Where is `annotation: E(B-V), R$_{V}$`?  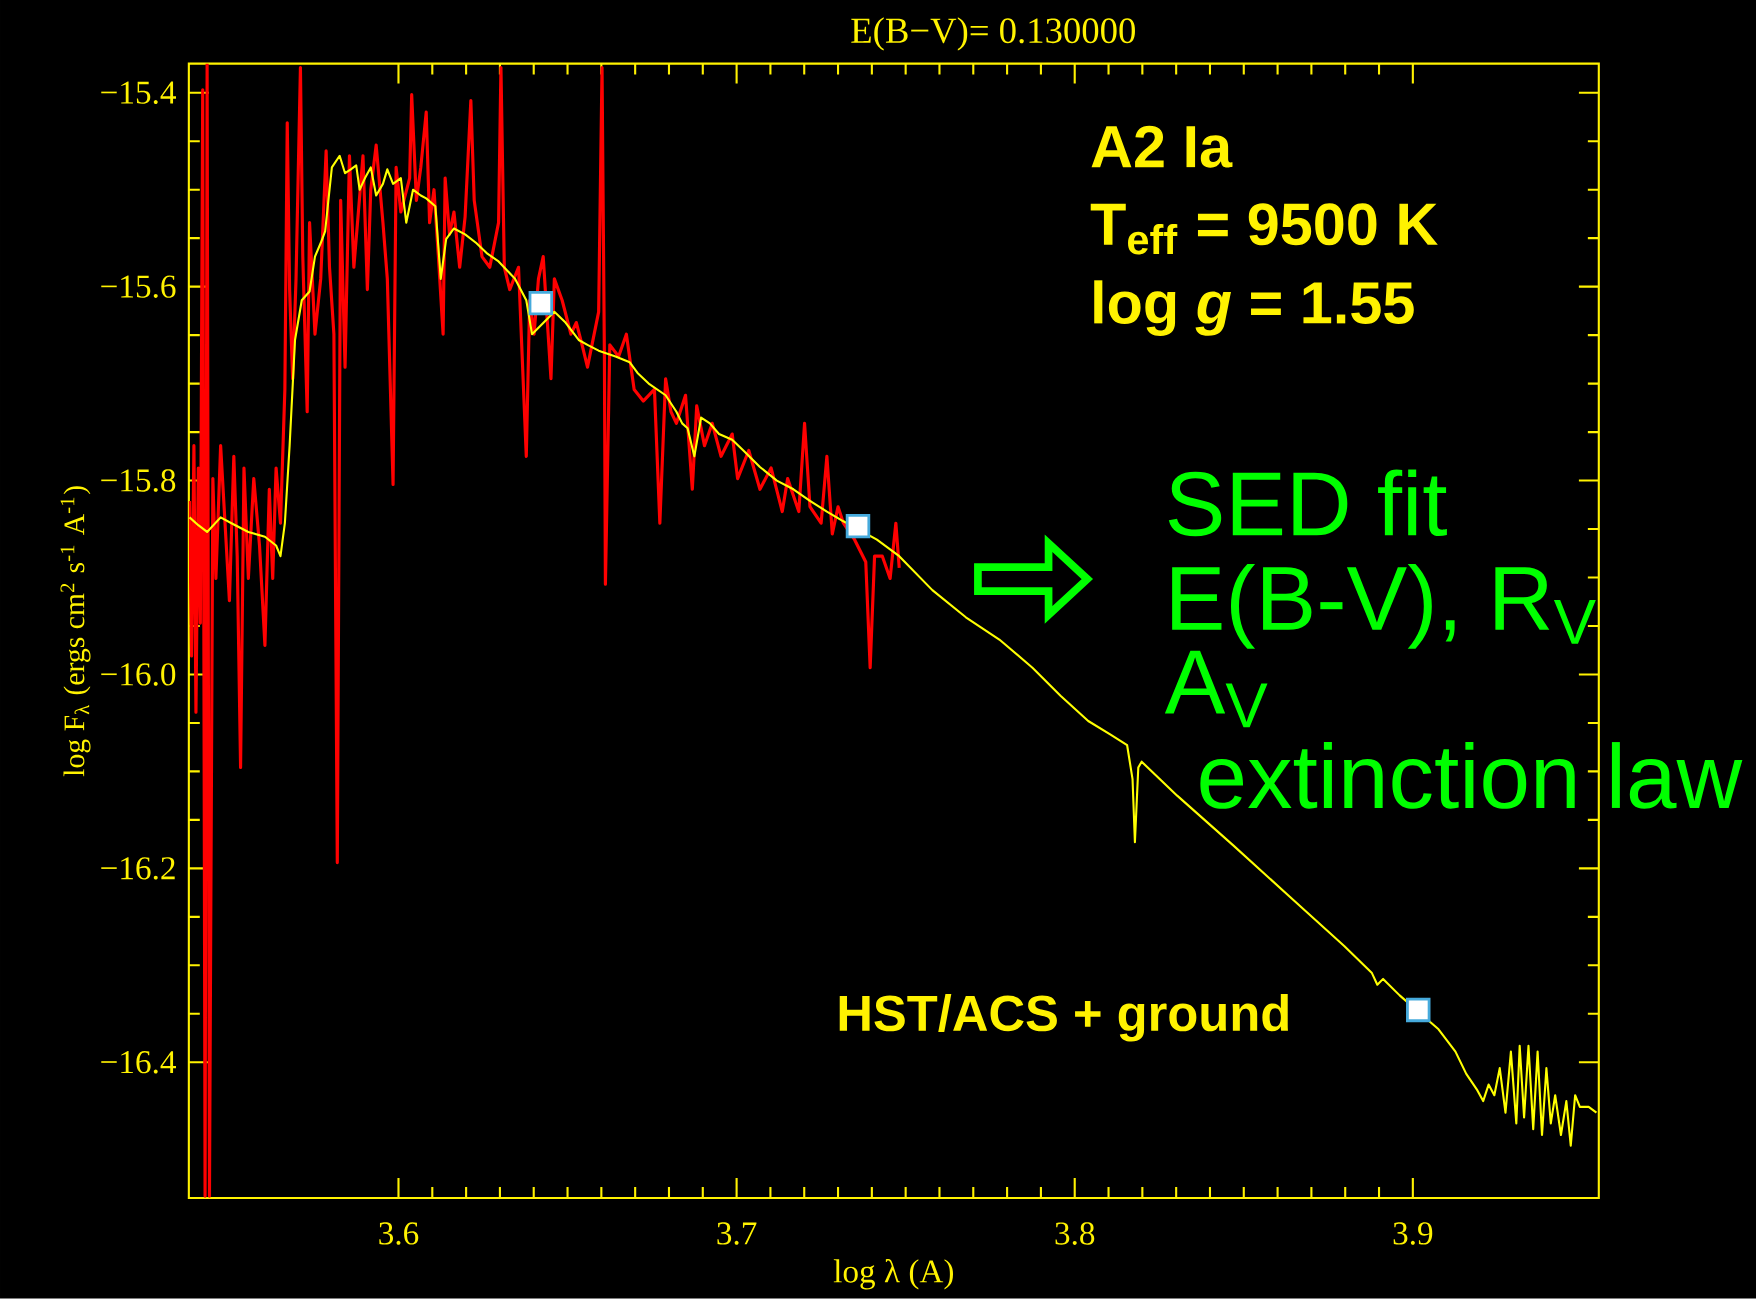 annotation: E(B-V), R$_{V}$ is located at coordinates (1384, 606).